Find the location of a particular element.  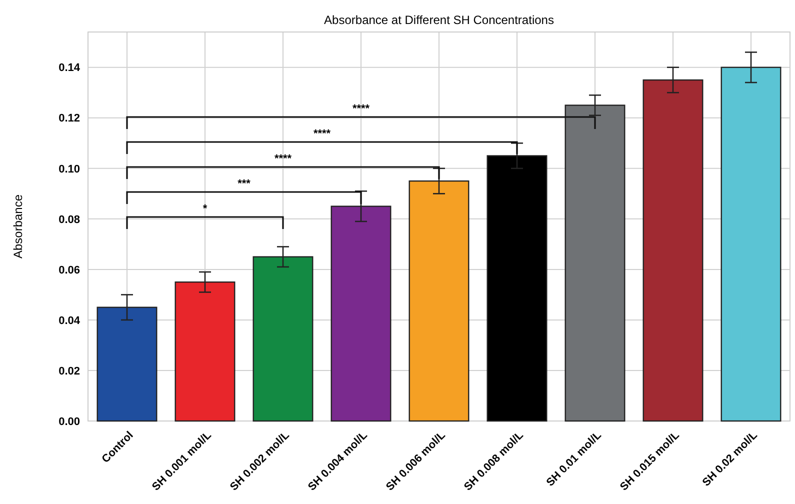

annotation: *** is located at coordinates (245, 184).